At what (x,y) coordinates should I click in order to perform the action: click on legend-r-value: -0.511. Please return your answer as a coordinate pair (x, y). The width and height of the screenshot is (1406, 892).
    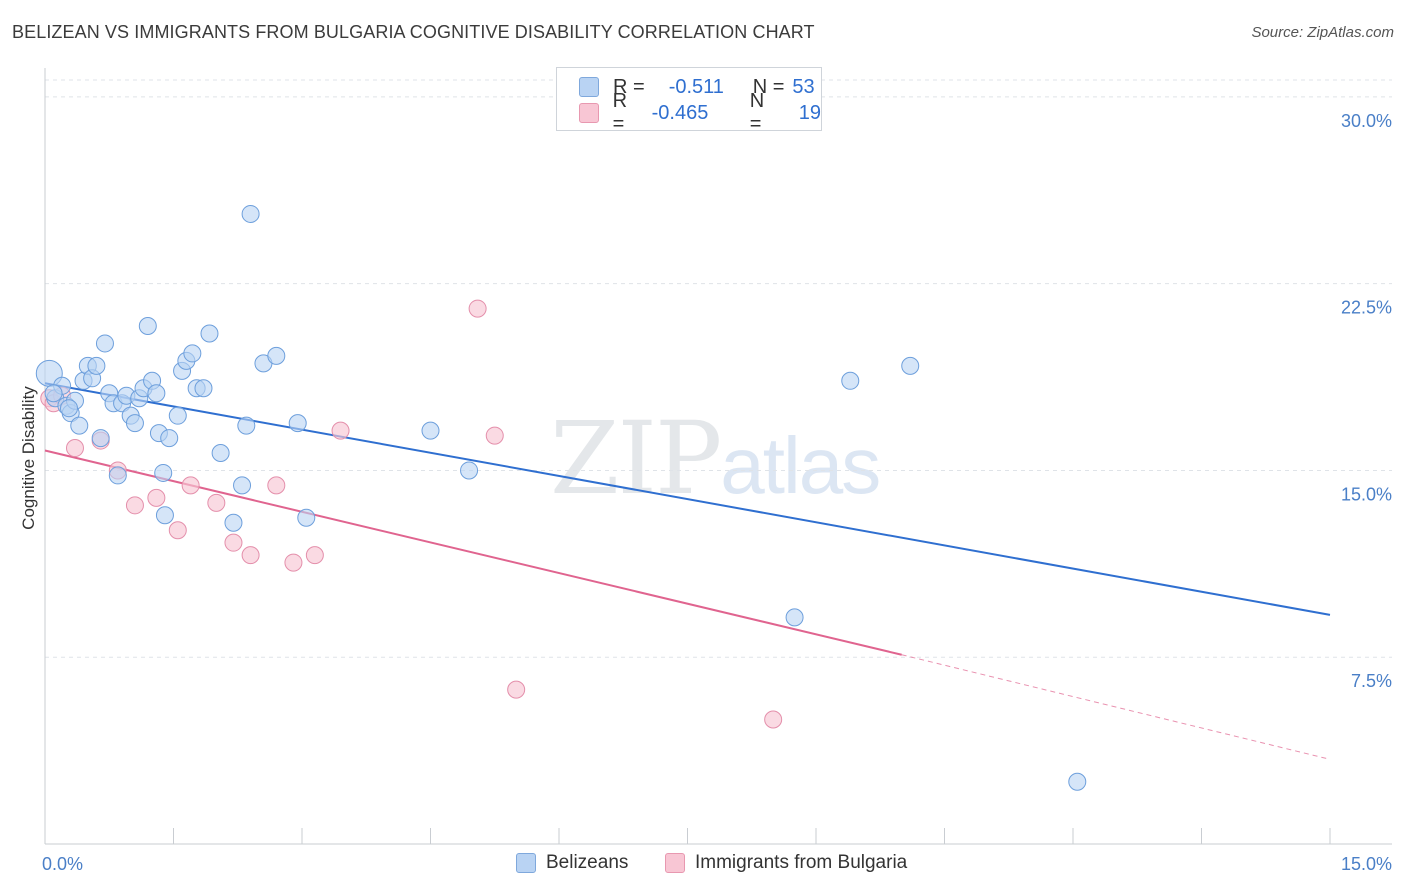
    Looking at the image, I should click on (696, 86).